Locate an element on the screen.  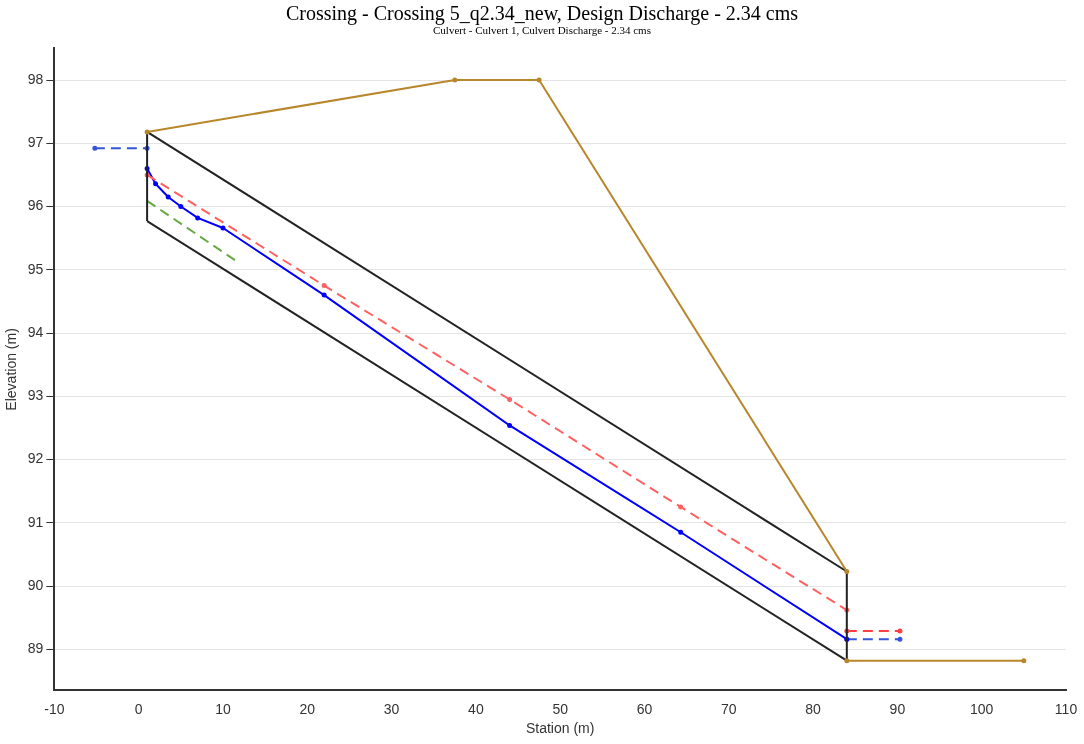
x-tick-label: 60 is located at coordinates (644, 708).